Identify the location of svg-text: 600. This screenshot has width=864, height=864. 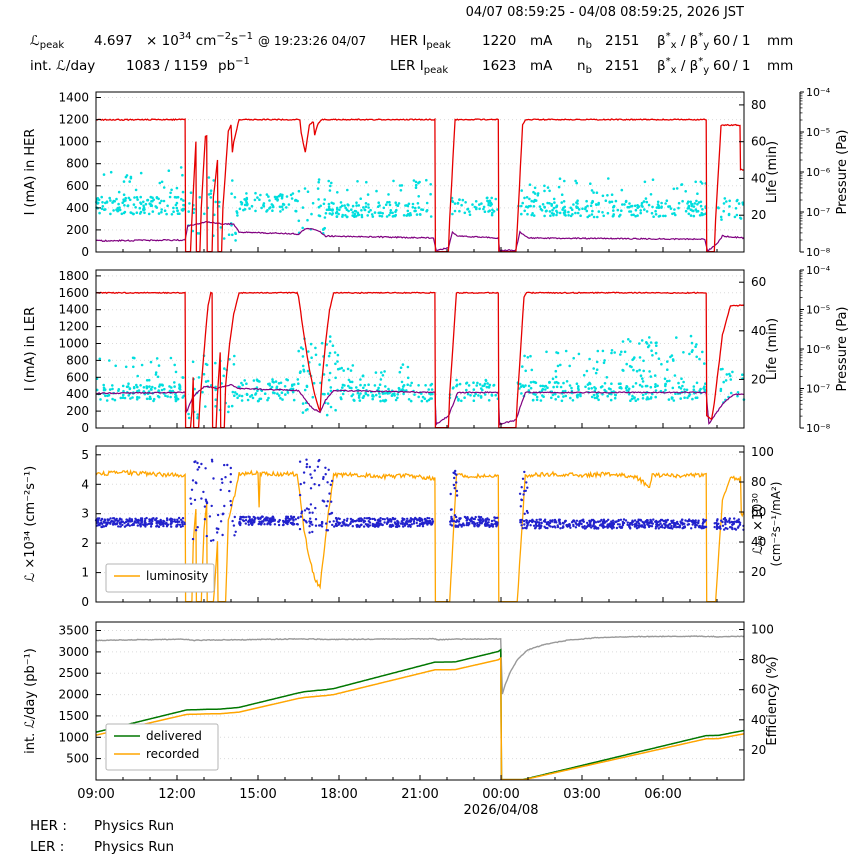
(77, 186).